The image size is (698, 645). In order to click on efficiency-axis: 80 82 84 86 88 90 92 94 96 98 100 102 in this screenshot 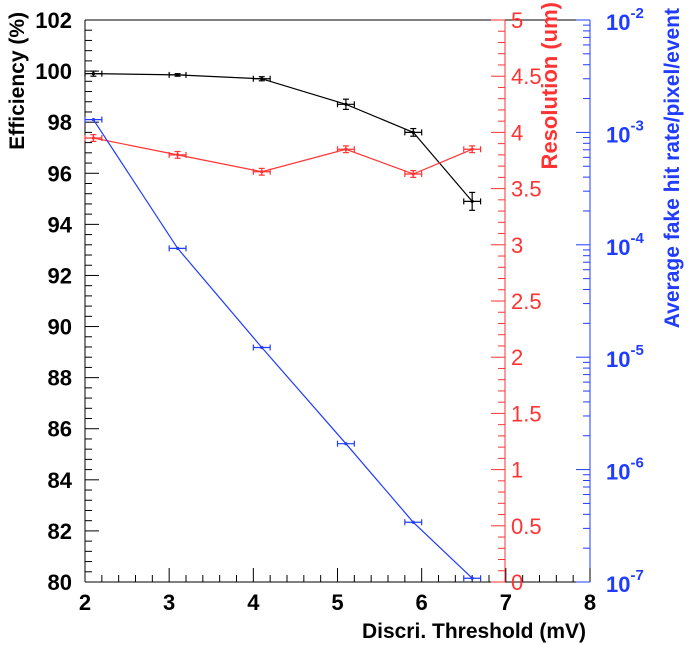, I will do `click(67, 301)`.